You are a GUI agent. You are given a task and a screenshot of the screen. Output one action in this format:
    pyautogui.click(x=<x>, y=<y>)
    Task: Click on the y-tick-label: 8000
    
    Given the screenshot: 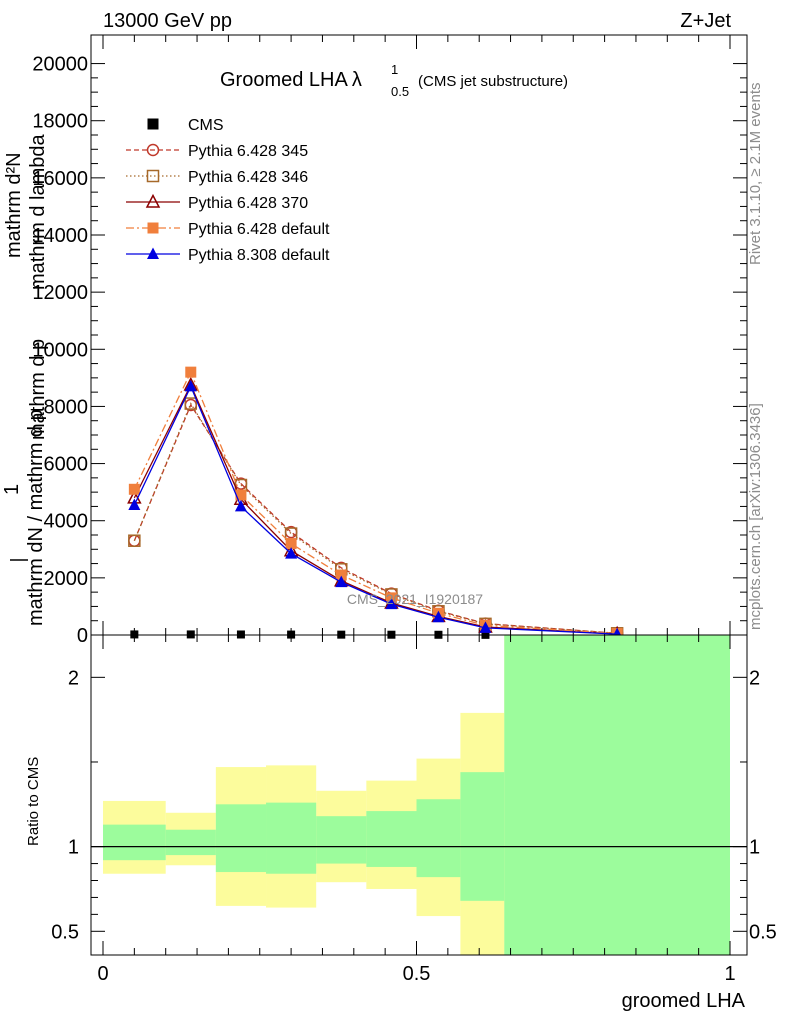 What is the action you would take?
    pyautogui.click(x=66, y=407)
    